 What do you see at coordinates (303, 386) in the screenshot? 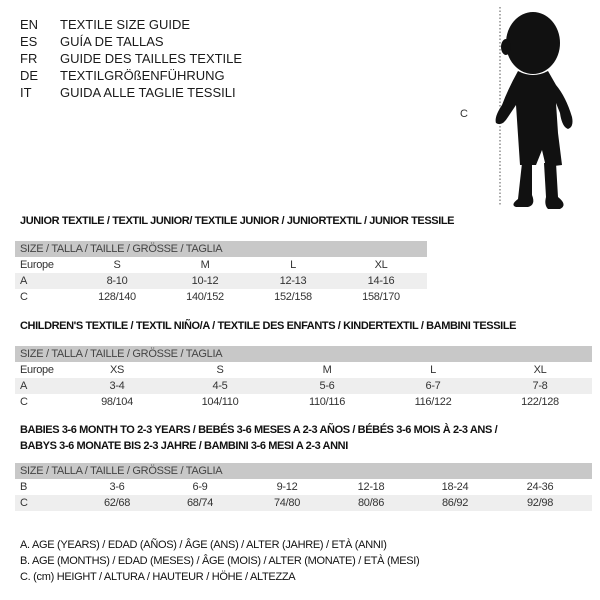
I see `table-row: A 3-4 4-5 5-6 6-7 7-8` at bounding box center [303, 386].